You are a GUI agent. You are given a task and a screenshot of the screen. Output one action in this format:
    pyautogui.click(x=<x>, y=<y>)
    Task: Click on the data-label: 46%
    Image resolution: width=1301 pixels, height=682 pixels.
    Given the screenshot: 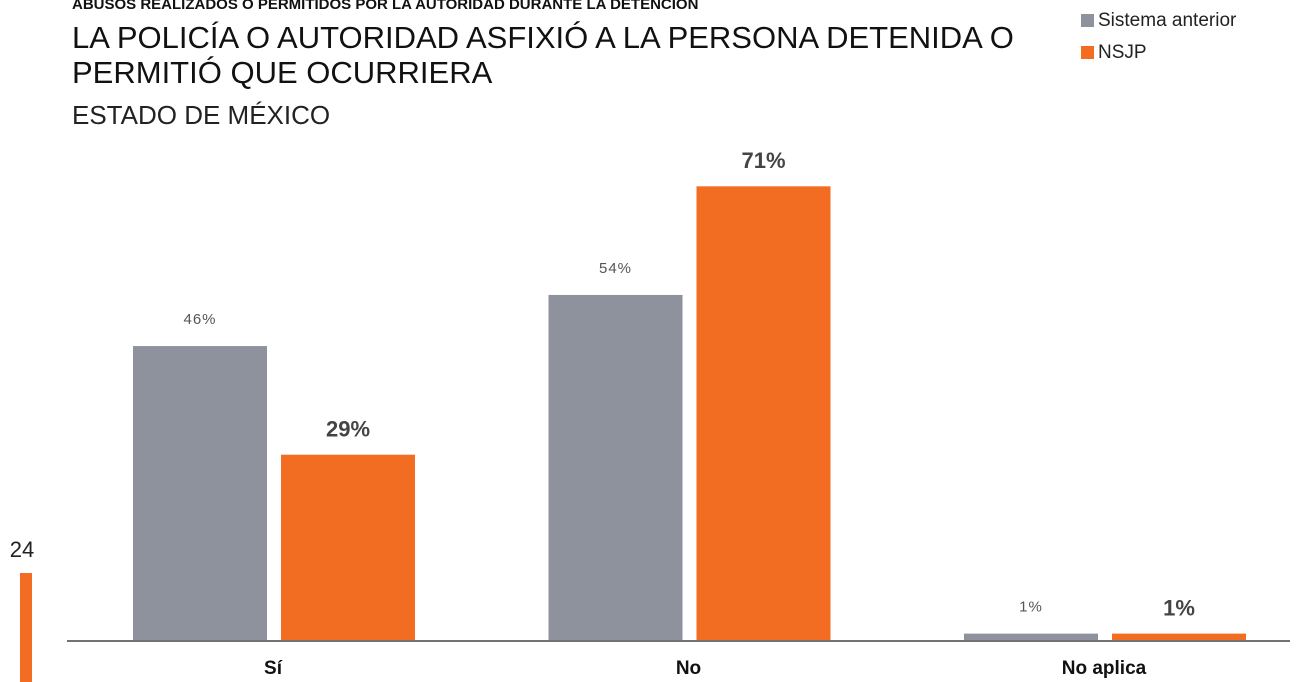 What is the action you would take?
    pyautogui.click(x=199, y=319)
    